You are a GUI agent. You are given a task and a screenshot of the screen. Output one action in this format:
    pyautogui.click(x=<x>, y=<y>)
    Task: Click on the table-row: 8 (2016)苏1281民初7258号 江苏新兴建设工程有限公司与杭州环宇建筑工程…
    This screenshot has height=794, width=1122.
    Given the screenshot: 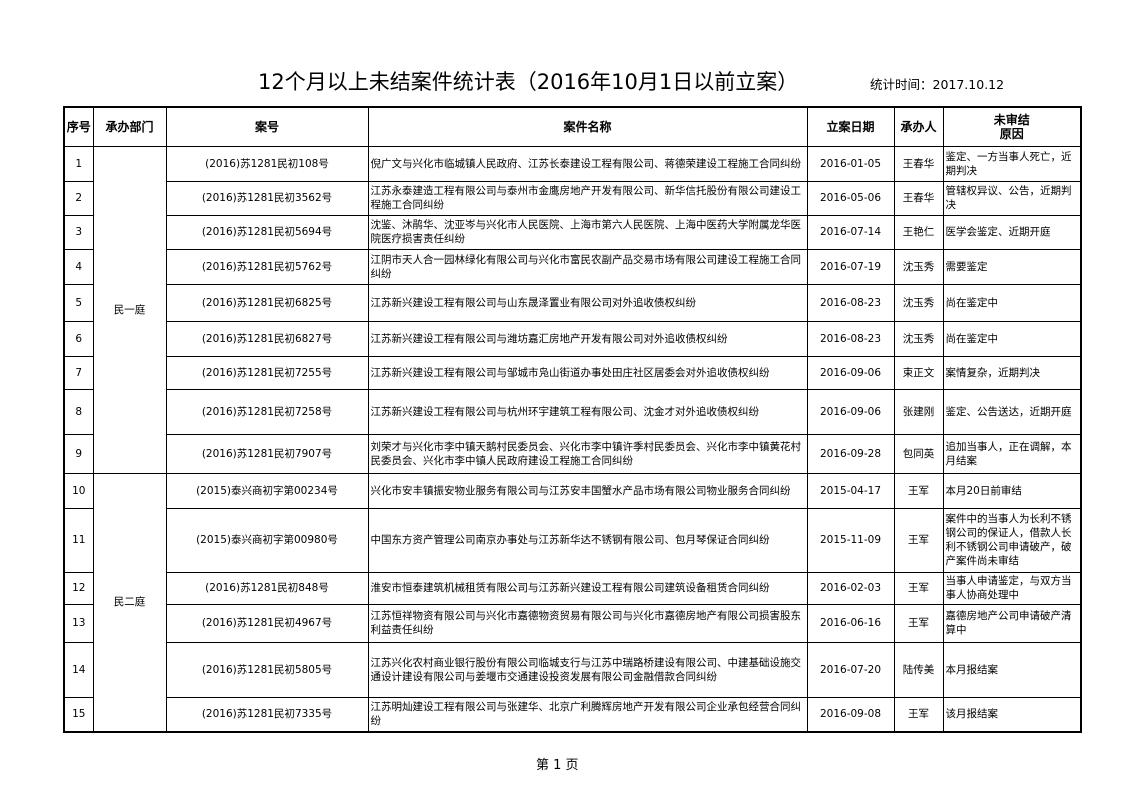 What is the action you would take?
    pyautogui.click(x=572, y=411)
    